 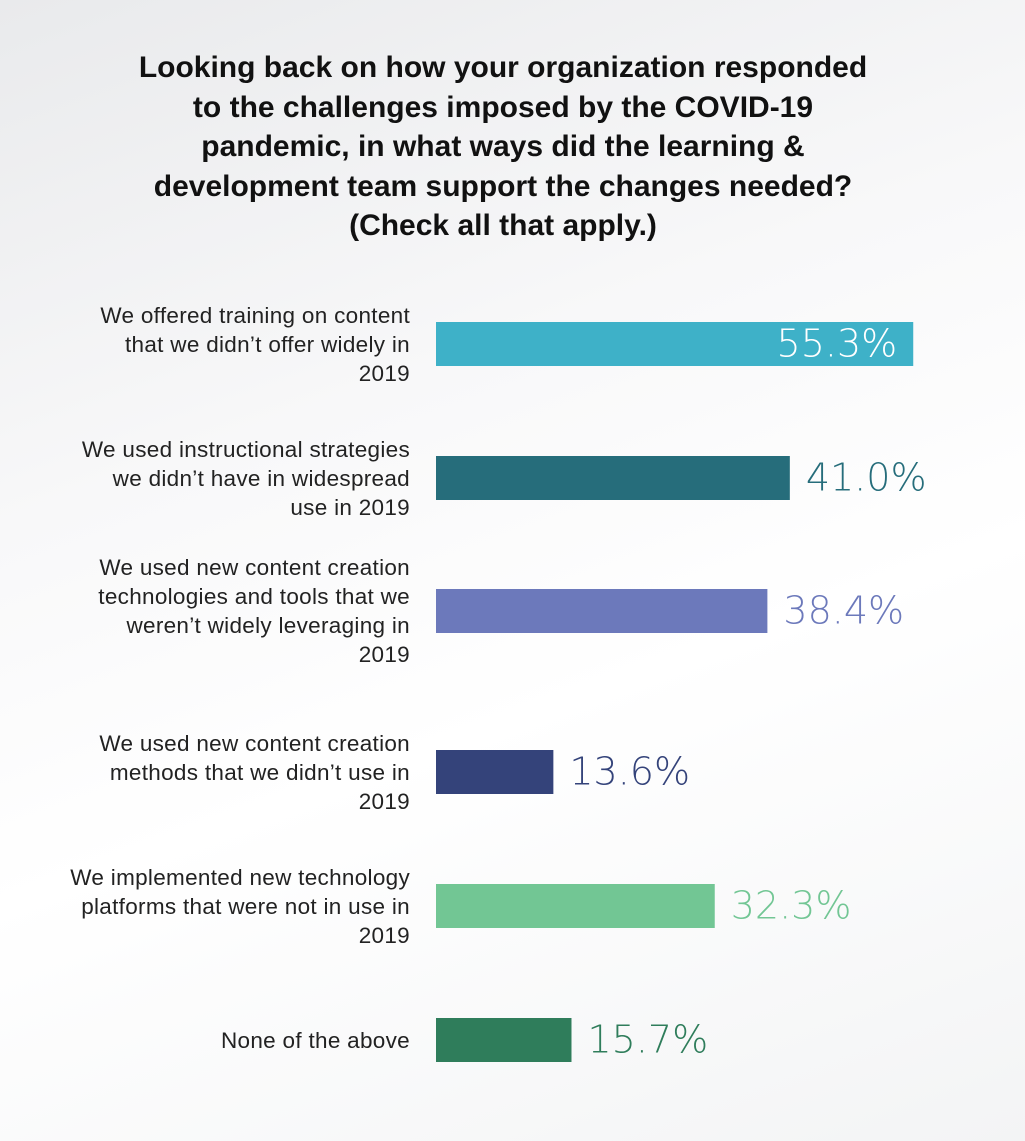 What do you see at coordinates (315, 1040) in the screenshot?
I see `category-label: None of the above` at bounding box center [315, 1040].